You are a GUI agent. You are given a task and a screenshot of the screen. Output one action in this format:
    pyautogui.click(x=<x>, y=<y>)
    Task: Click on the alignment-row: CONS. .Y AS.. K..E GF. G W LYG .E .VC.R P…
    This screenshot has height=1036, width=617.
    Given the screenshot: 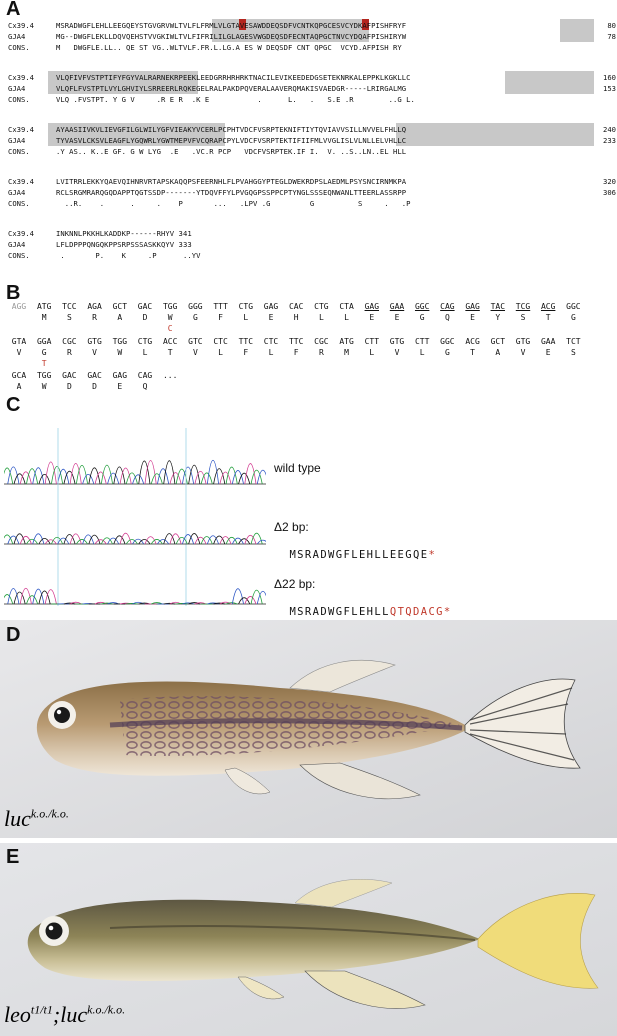 What is the action you would take?
    pyautogui.click(x=312, y=151)
    